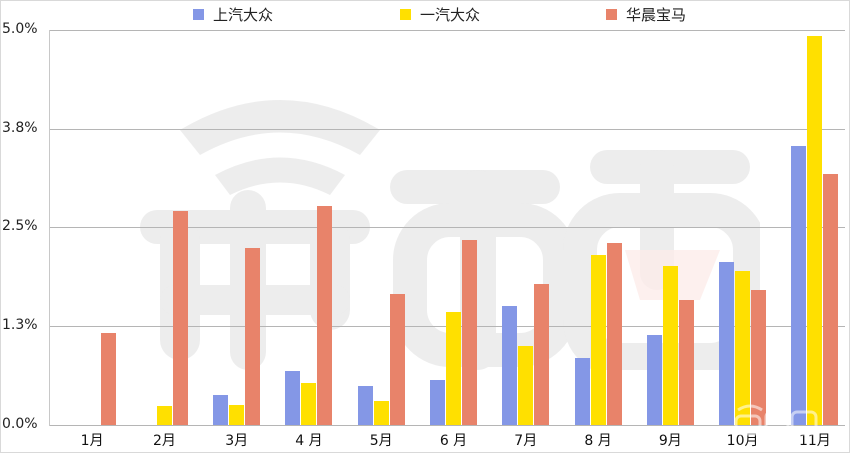  I want to click on y-axis-line, so click(49, 228).